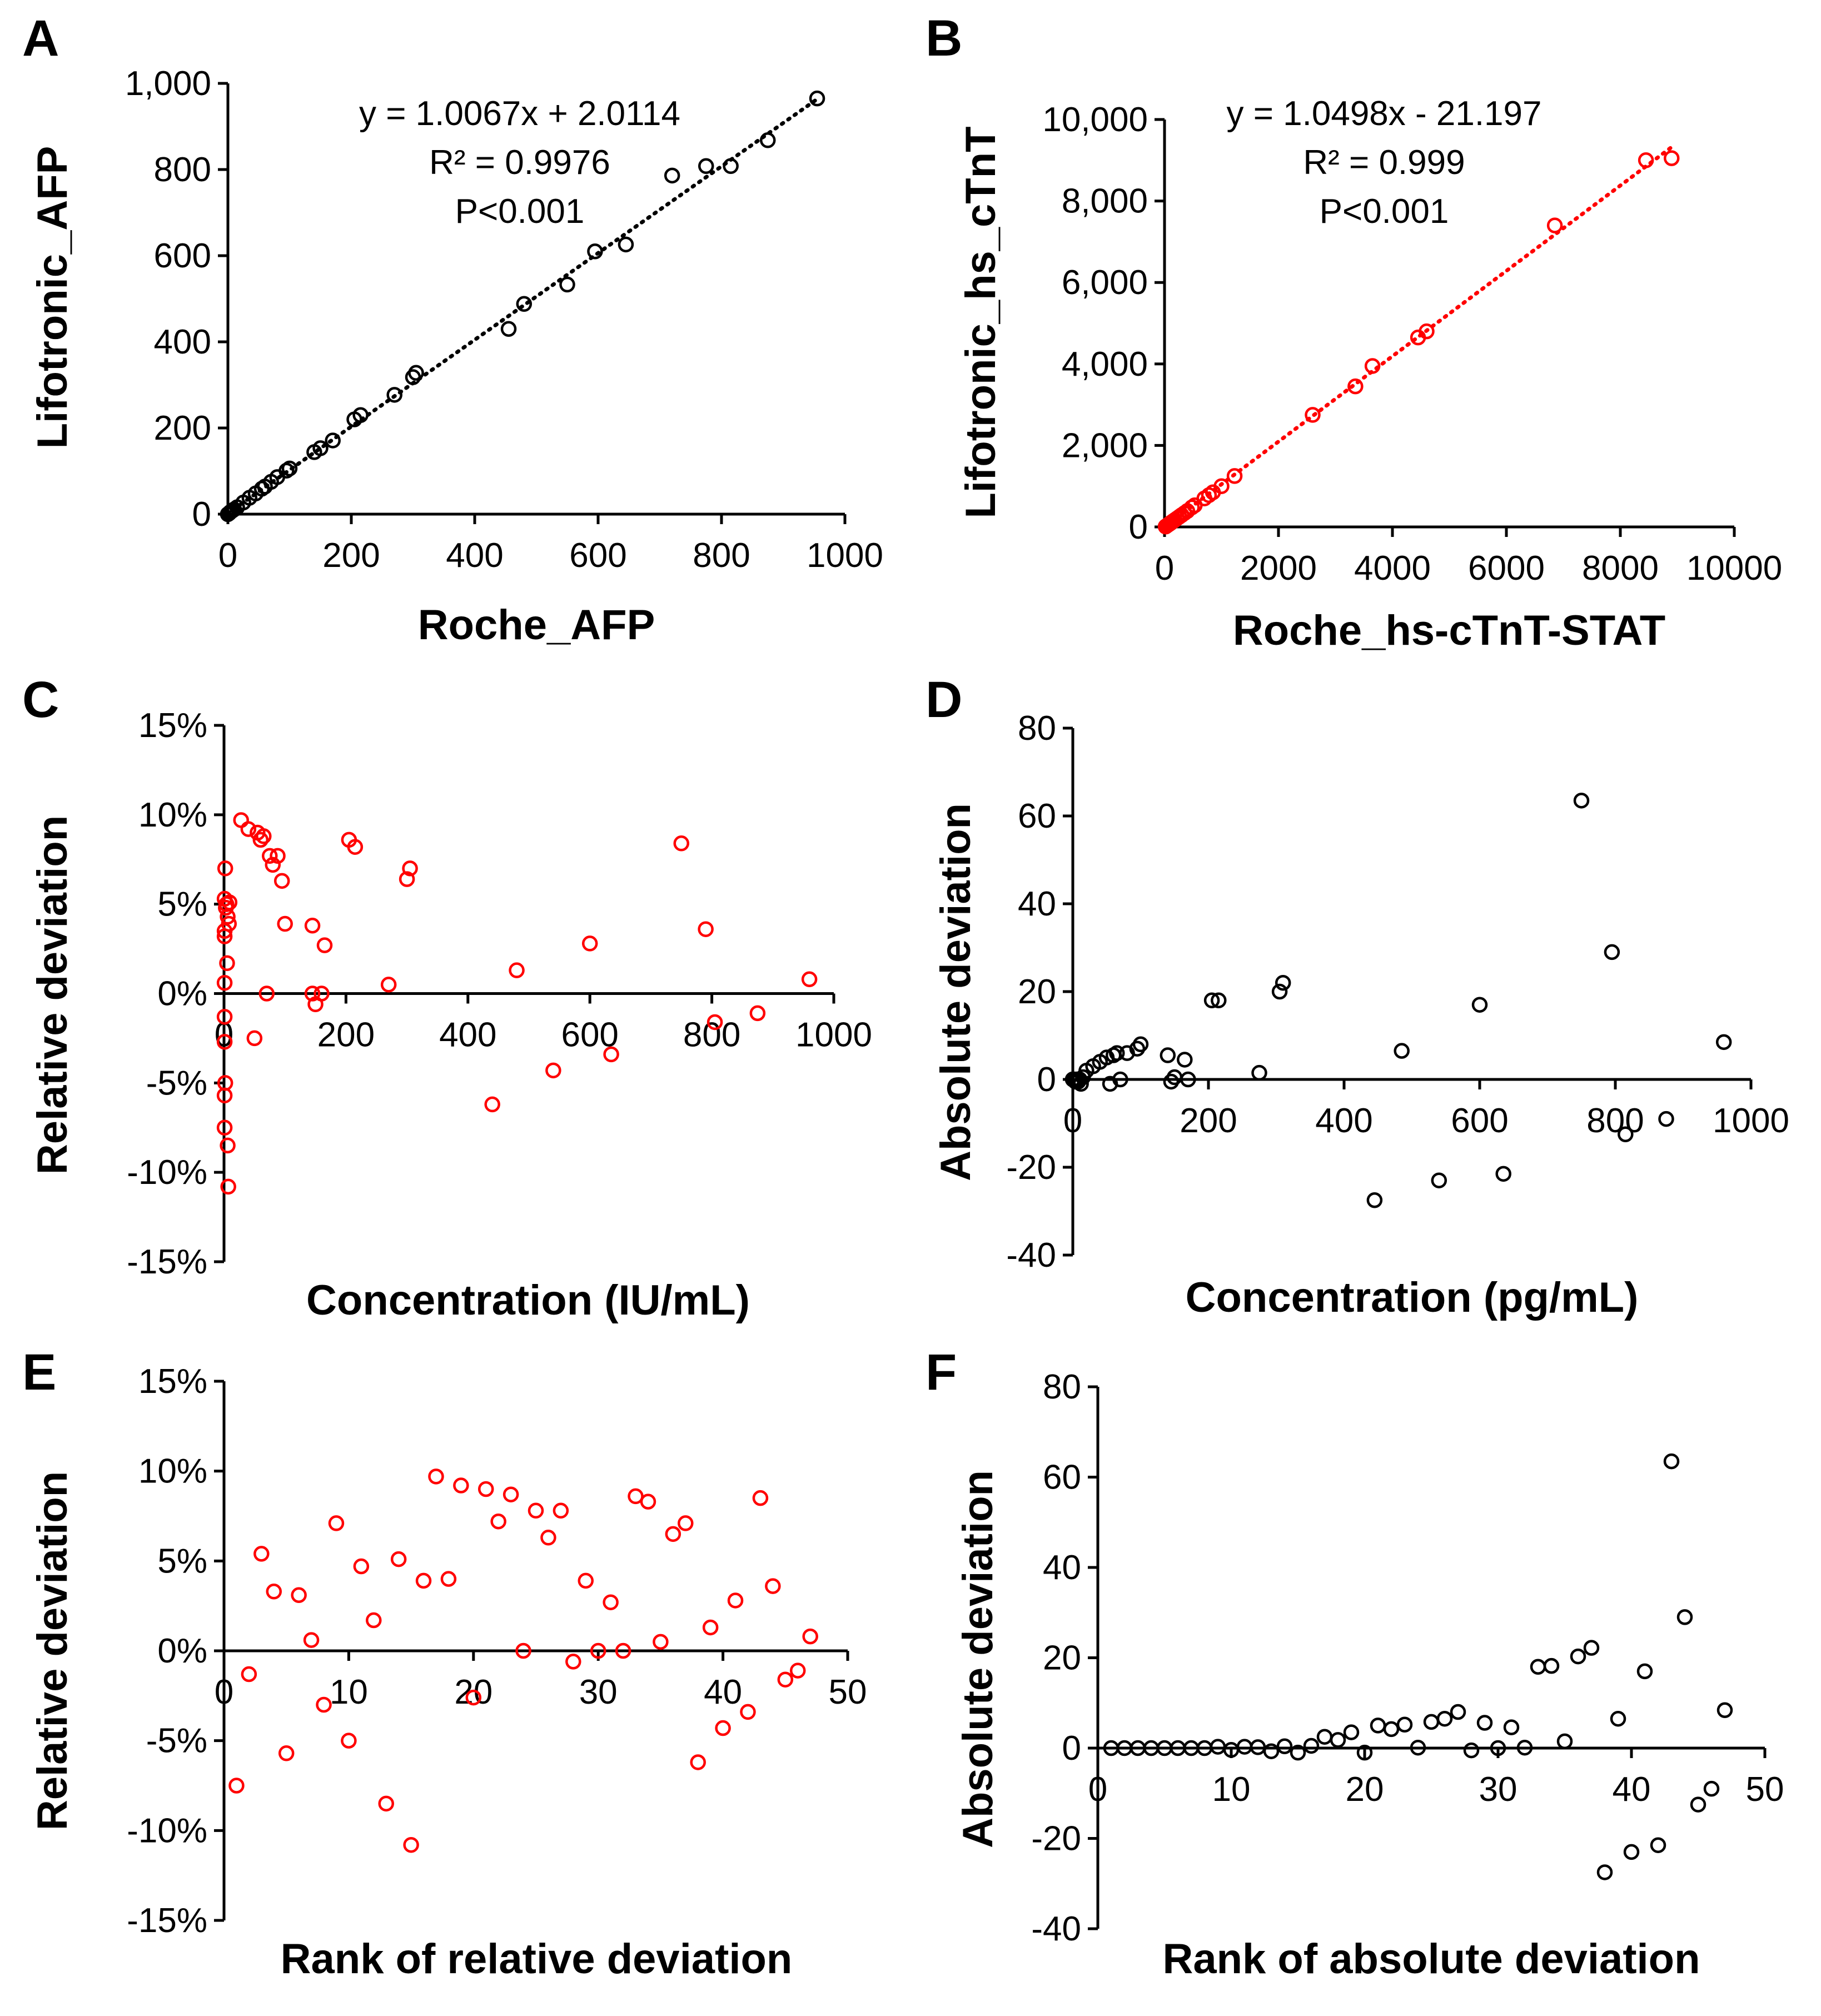 Image resolution: width=1821 pixels, height=2016 pixels. What do you see at coordinates (1105, 282) in the screenshot?
I see `y-tick-label: 6,000` at bounding box center [1105, 282].